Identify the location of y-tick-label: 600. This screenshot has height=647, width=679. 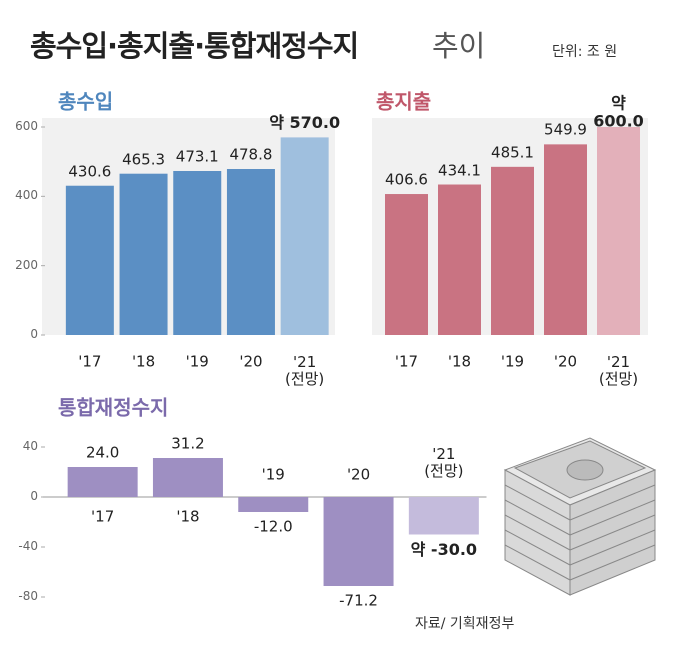
(26, 126).